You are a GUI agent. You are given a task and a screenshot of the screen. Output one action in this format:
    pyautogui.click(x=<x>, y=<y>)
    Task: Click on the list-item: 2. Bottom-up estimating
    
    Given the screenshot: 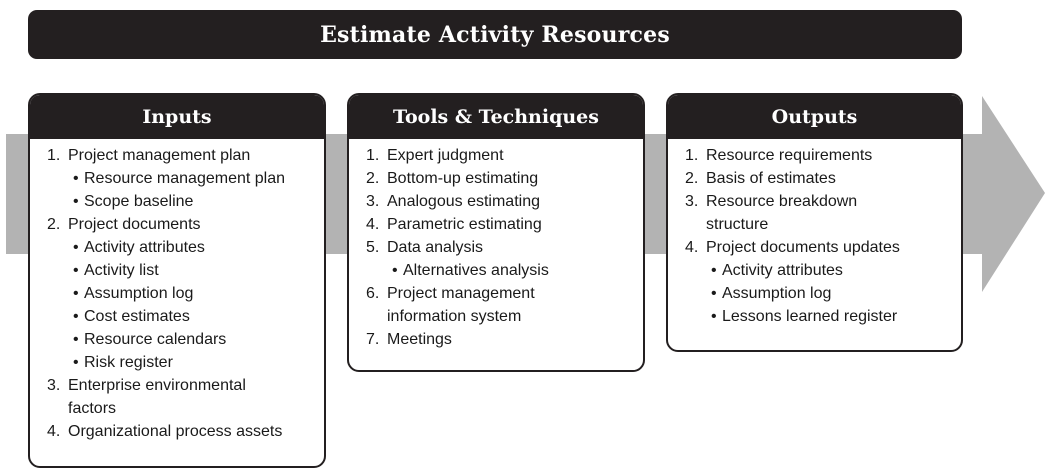 What is the action you would take?
    pyautogui.click(x=496, y=178)
    